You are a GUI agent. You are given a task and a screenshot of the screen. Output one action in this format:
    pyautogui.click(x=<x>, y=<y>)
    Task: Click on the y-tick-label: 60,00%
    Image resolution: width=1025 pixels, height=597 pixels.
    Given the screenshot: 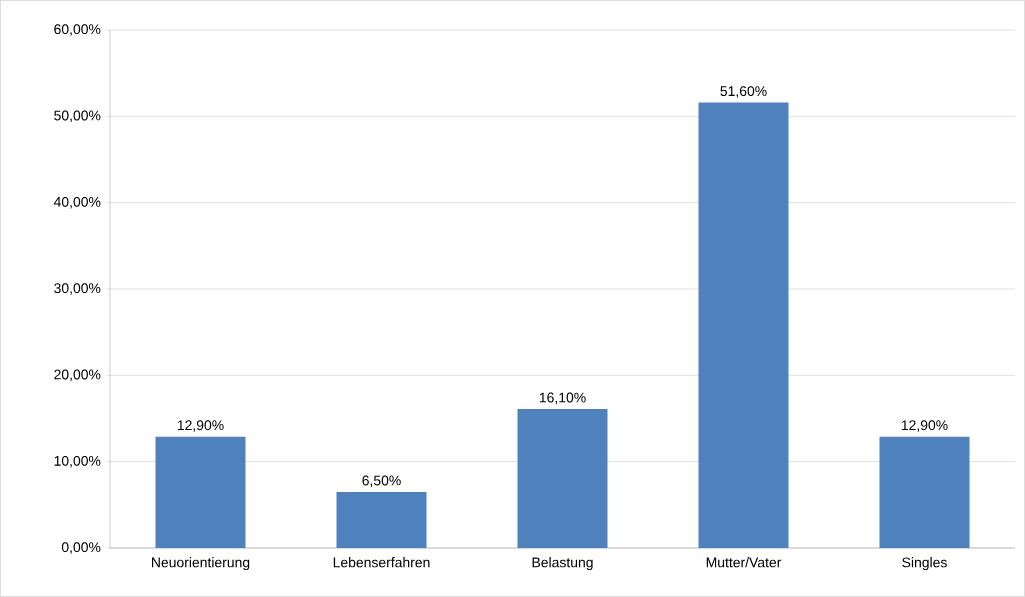 What is the action you would take?
    pyautogui.click(x=77, y=30)
    